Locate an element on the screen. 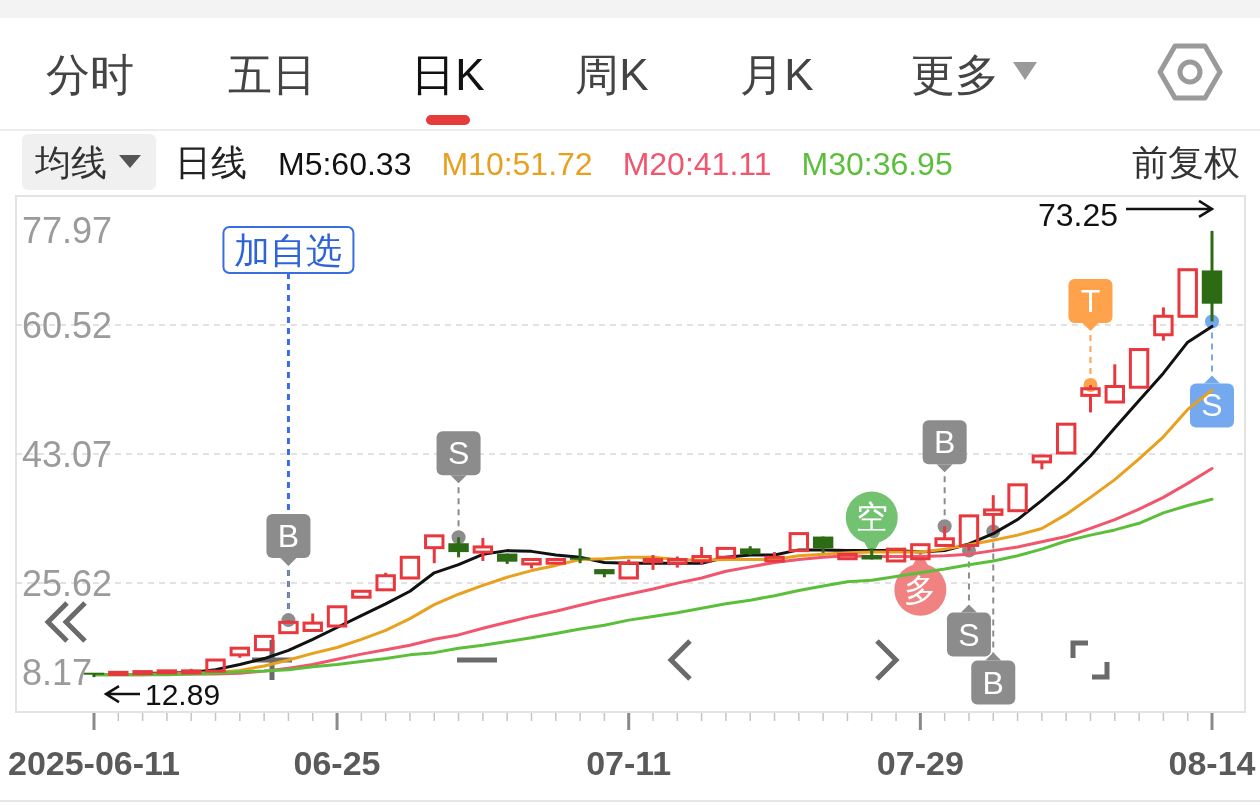  tab-label: 分时 is located at coordinates (90, 74).